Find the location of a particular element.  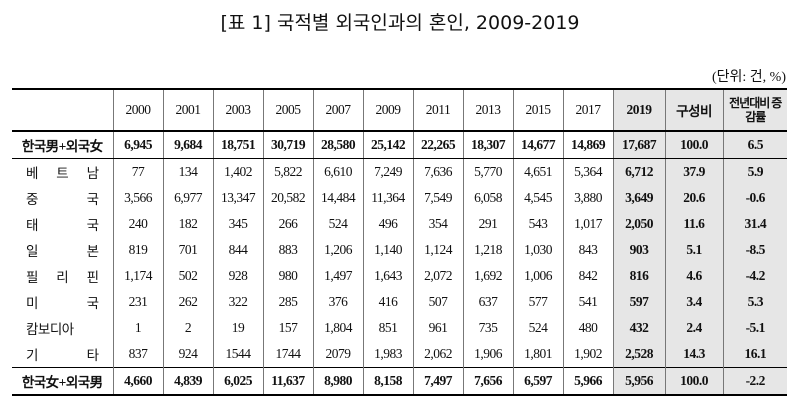

cell: 345 is located at coordinates (237, 224).